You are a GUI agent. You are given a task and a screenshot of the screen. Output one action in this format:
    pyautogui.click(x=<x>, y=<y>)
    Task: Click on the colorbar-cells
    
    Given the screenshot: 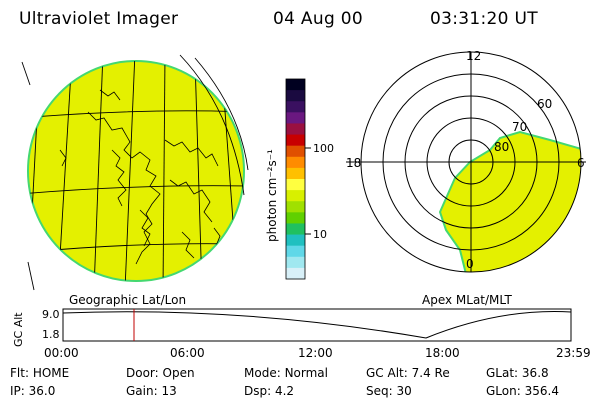 What is the action you would take?
    pyautogui.click(x=295, y=179)
    